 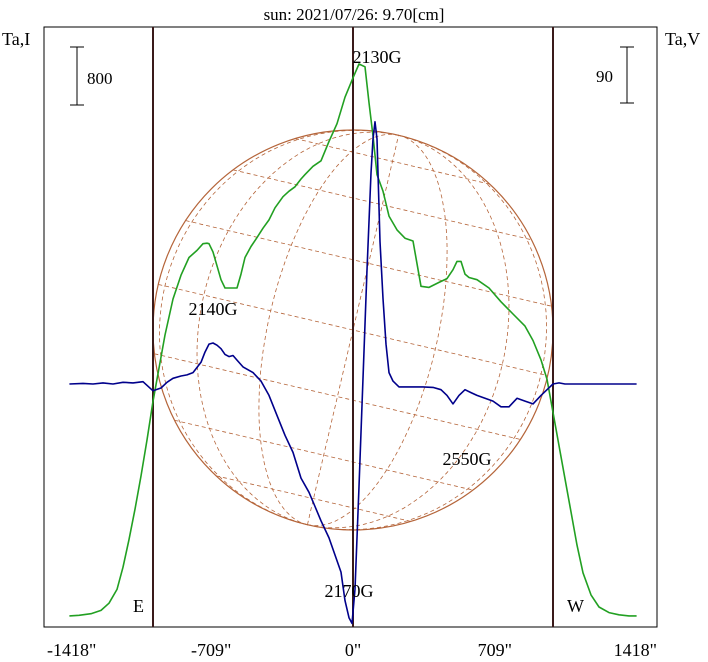 What do you see at coordinates (635, 650) in the screenshot?
I see `x-tick-label: 1418"` at bounding box center [635, 650].